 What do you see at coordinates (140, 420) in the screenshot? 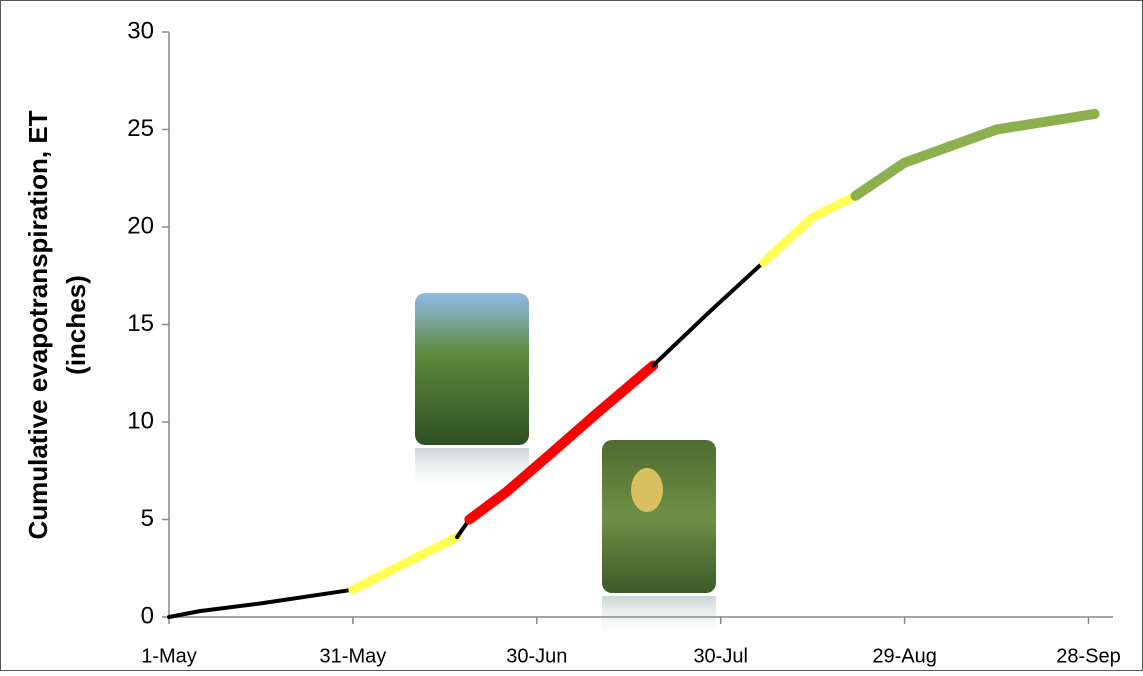
I see `y-tick-label: 10` at bounding box center [140, 420].